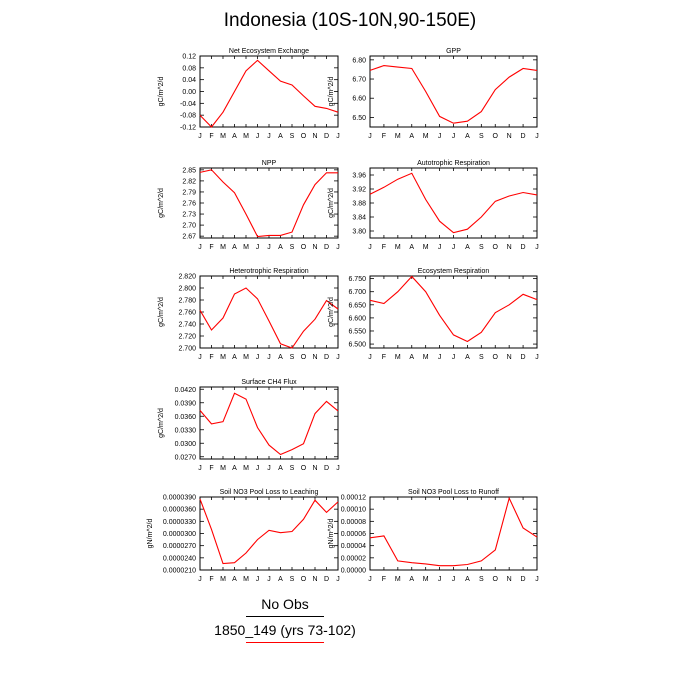 The width and height of the screenshot is (700, 700). What do you see at coordinates (189, 204) in the screenshot?
I see `y-tick-label: 2.76` at bounding box center [189, 204].